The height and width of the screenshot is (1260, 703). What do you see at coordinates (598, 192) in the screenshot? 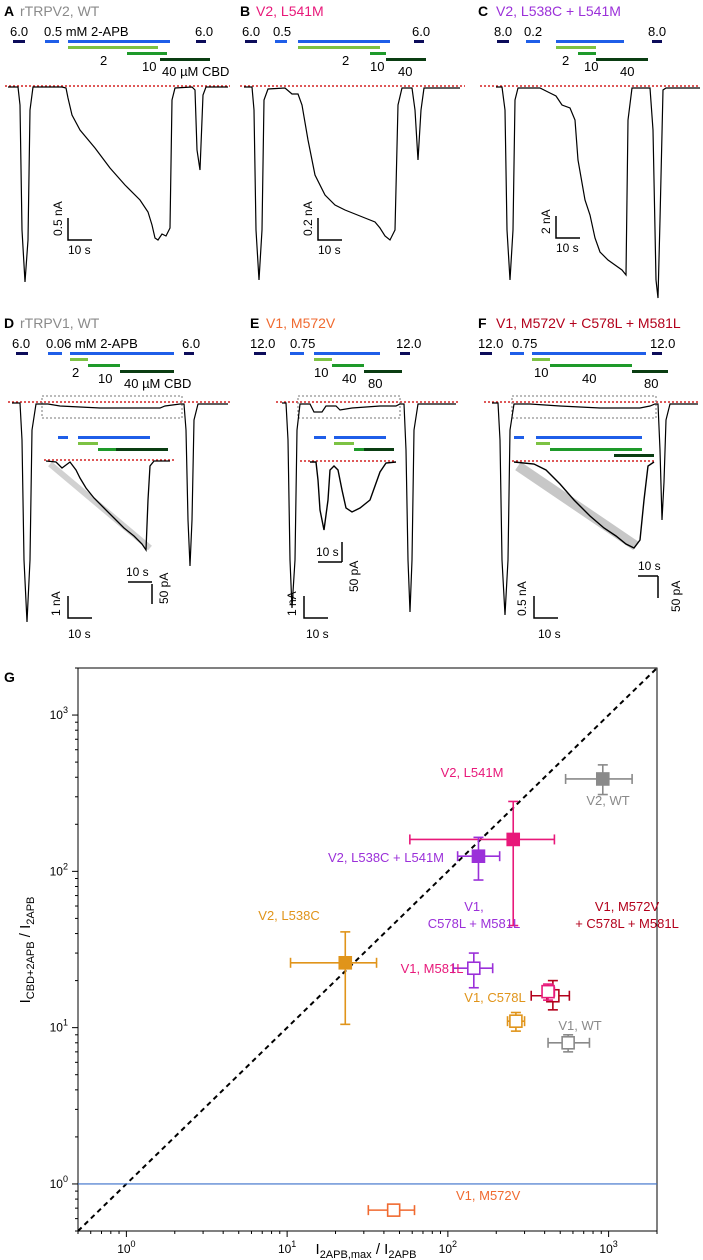
I see `current-trace-c` at bounding box center [598, 192].